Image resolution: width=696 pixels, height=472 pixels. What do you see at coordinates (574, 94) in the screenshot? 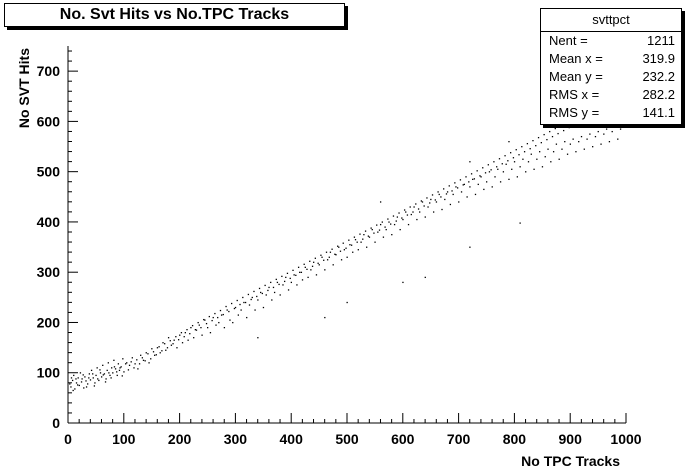
I see `stat-label: RMS x =` at bounding box center [574, 94].